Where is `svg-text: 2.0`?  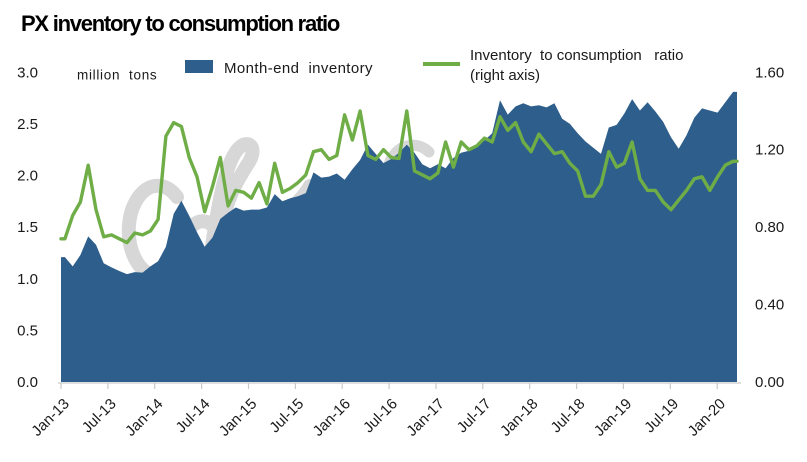
svg-text: 2.0 is located at coordinates (27, 176).